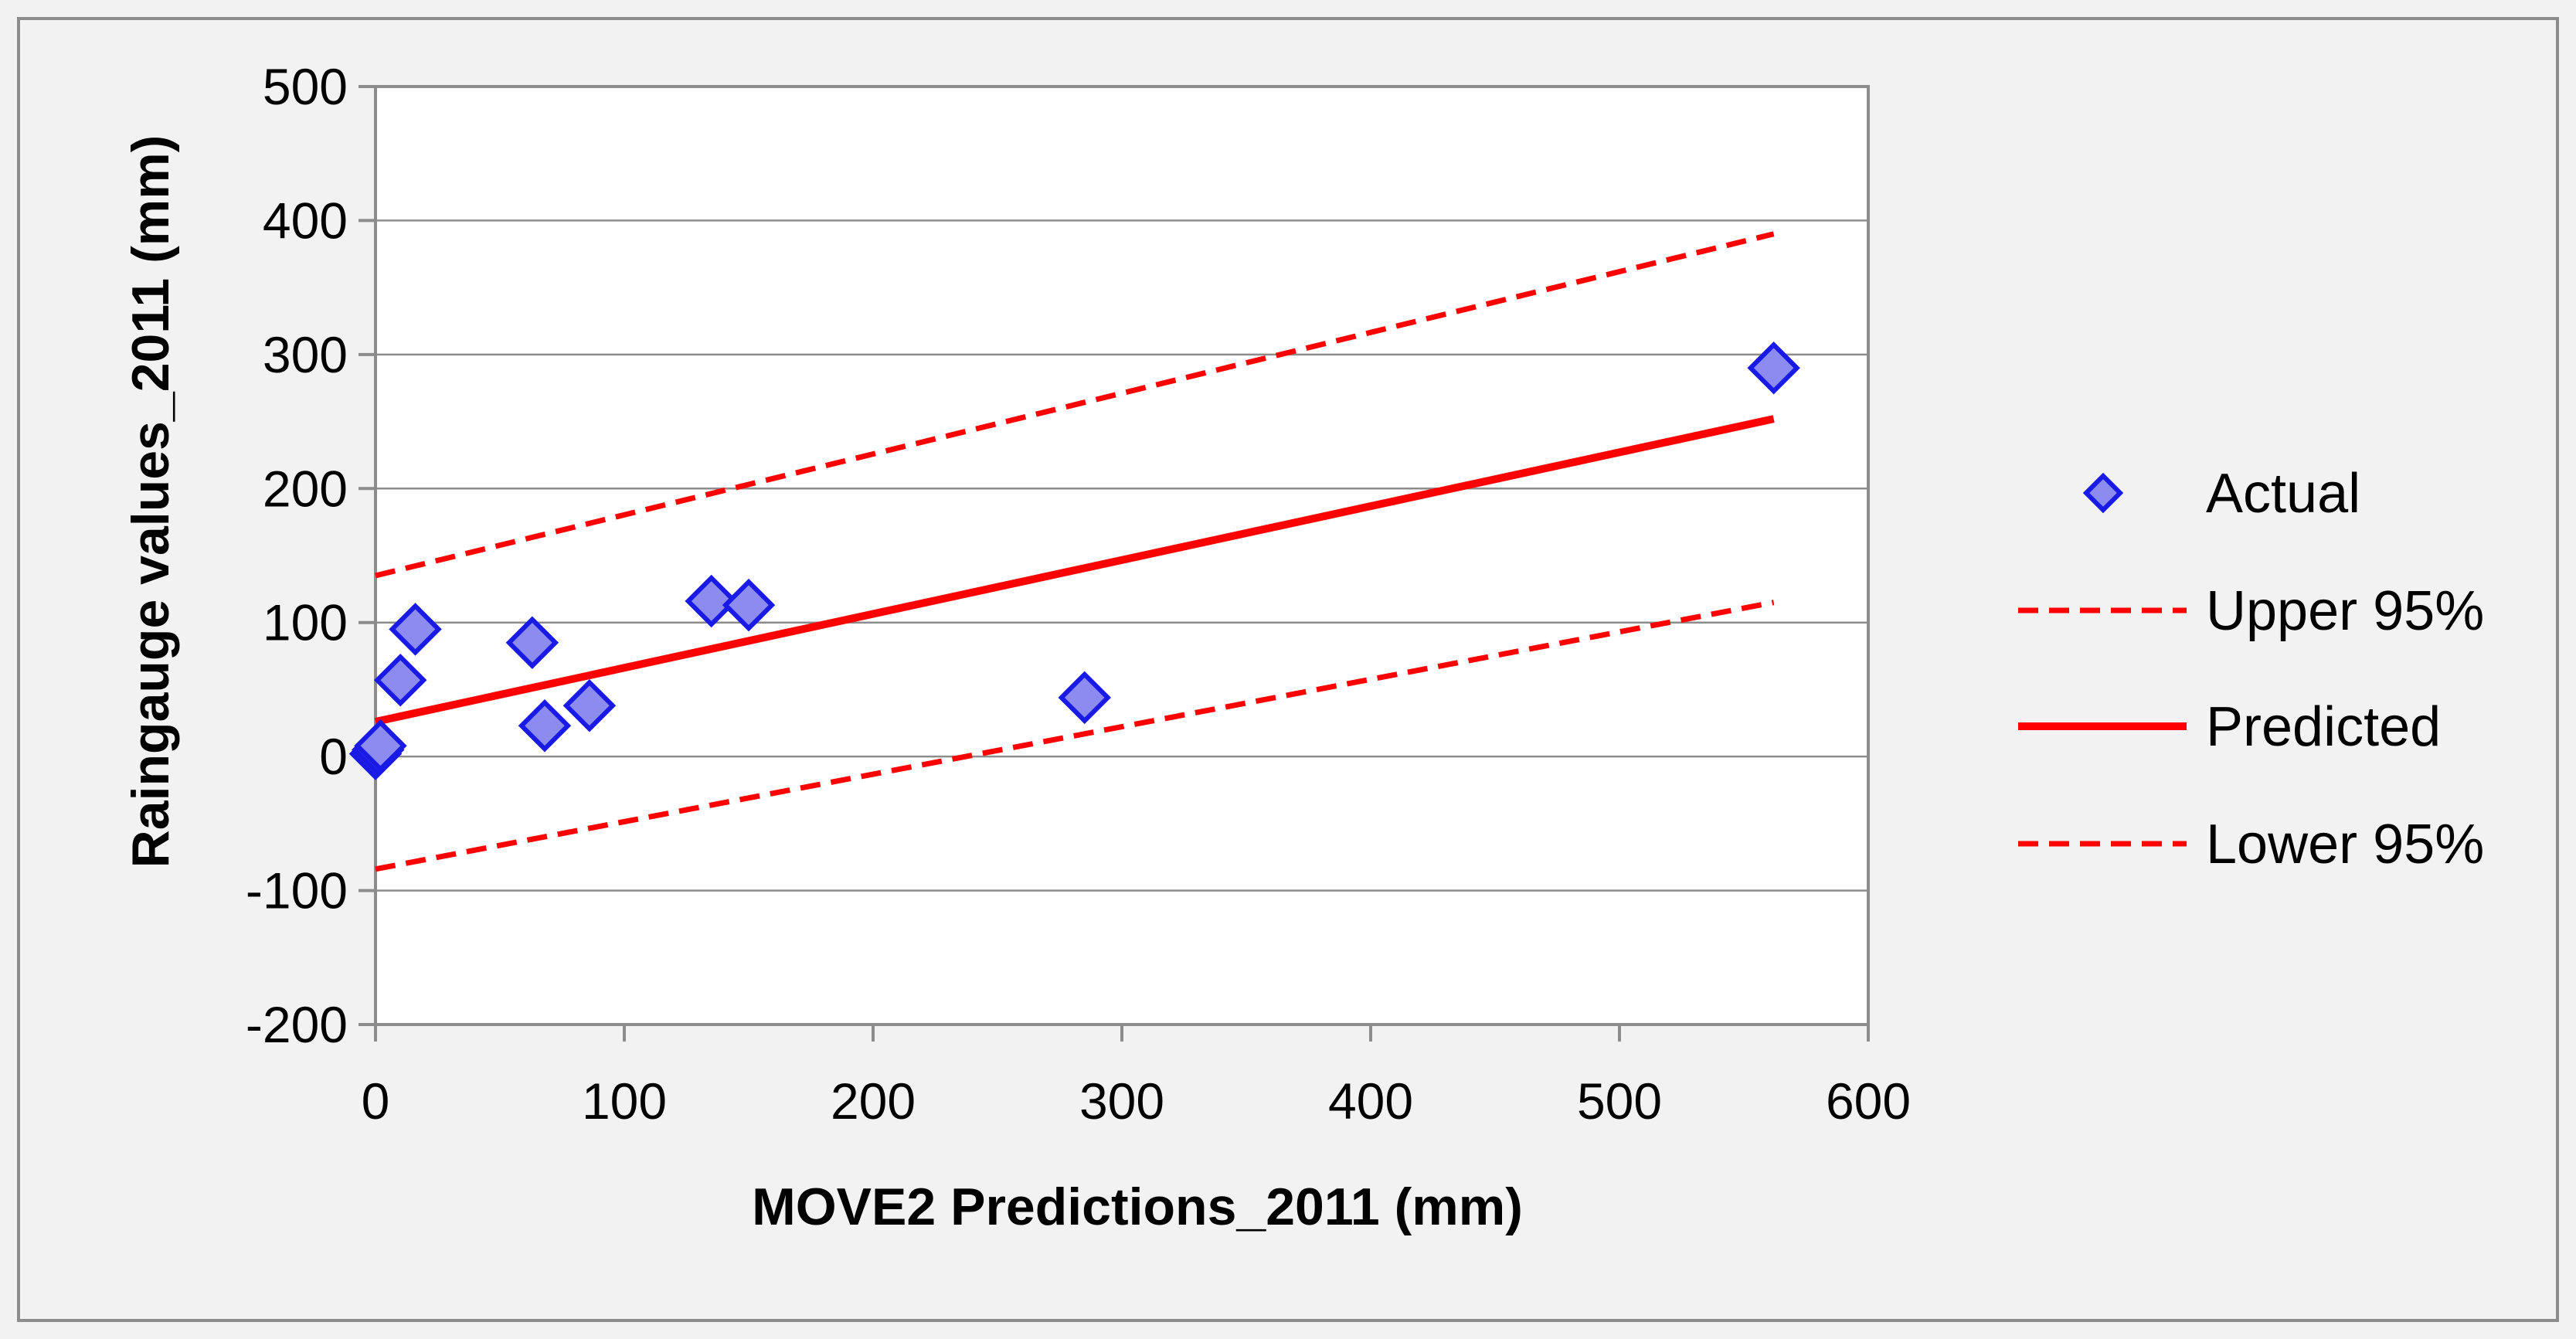  I want to click on y-tick-label: 0, so click(333, 756).